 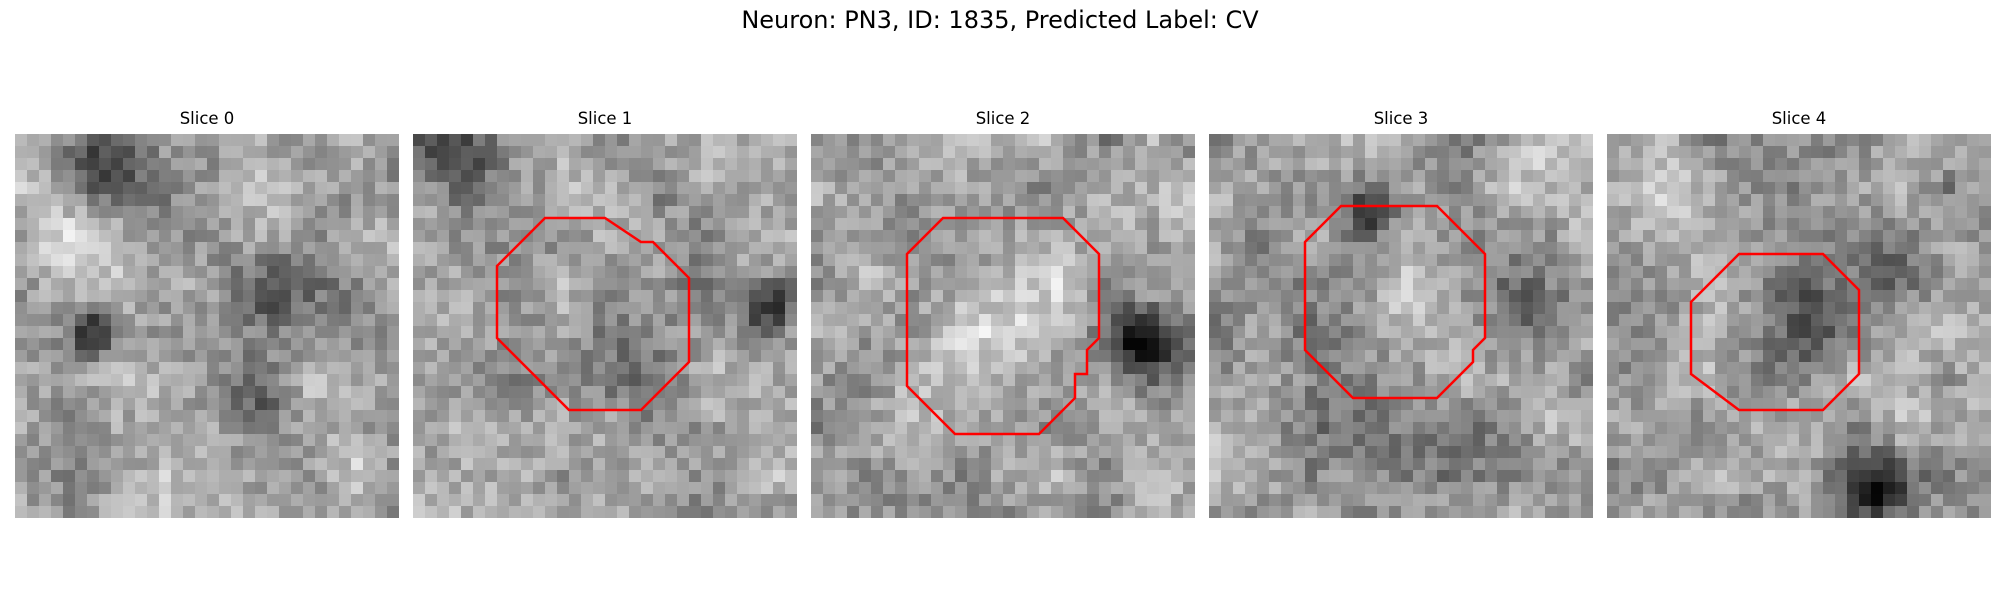 What do you see at coordinates (1799, 118) in the screenshot?
I see `slice-title: Slice 4` at bounding box center [1799, 118].